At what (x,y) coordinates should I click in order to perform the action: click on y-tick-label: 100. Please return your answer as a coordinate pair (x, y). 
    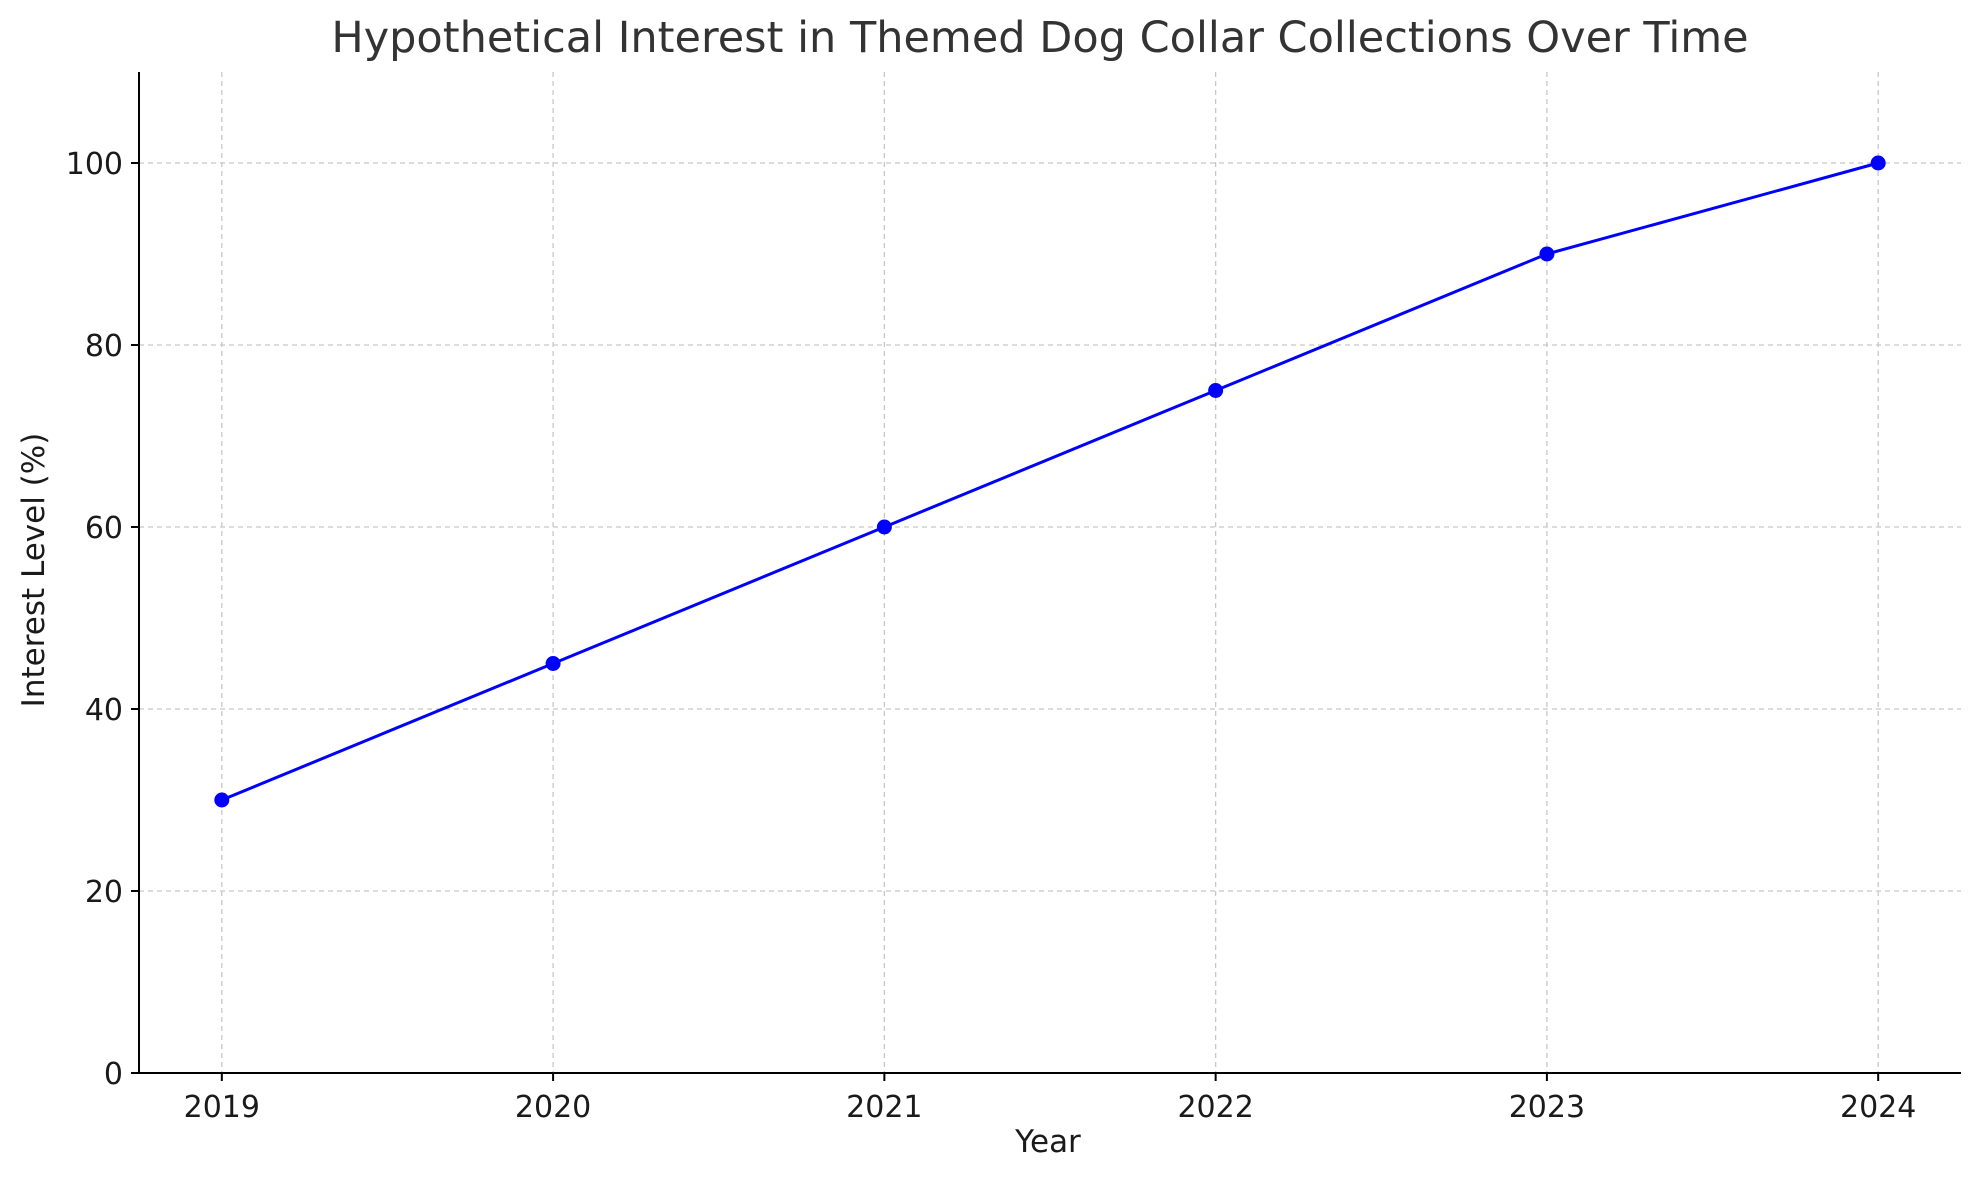
    Looking at the image, I should click on (94, 164).